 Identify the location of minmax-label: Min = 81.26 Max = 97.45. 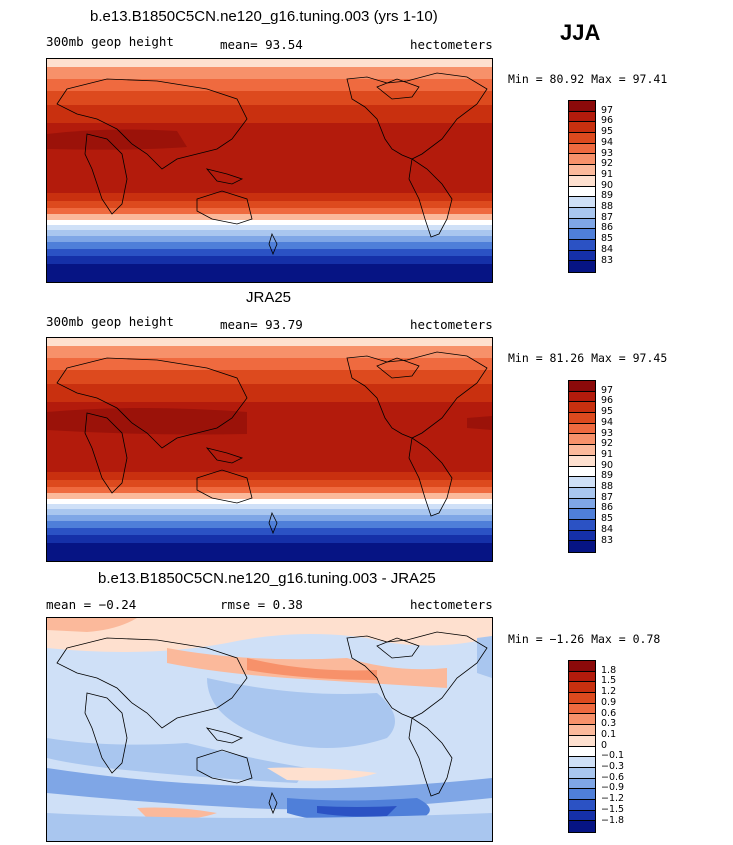
(588, 358).